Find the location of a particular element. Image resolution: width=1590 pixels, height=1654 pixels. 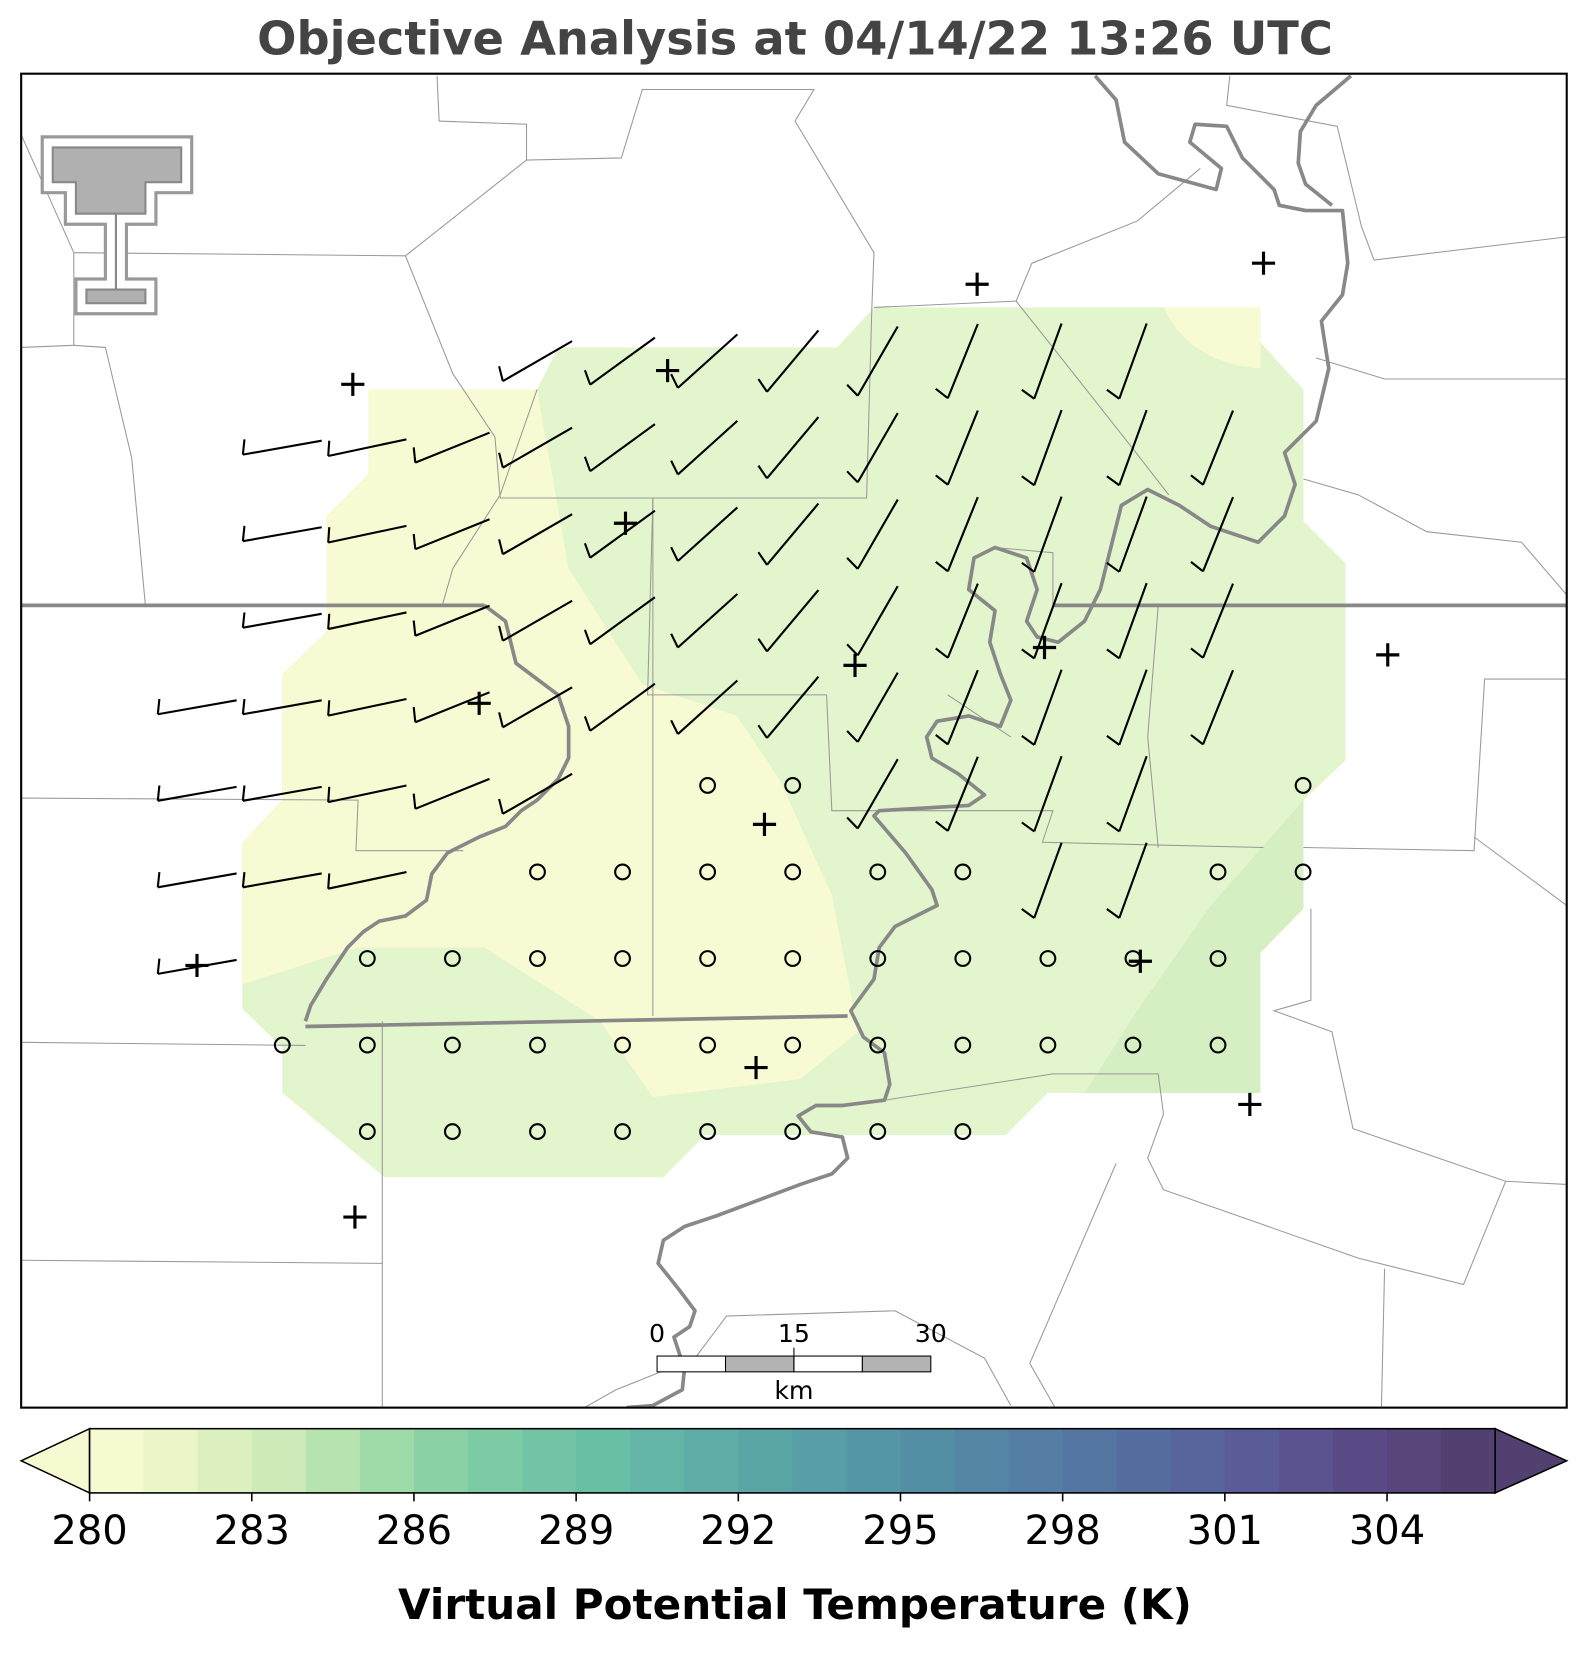

colorbar-tick-label: 283 is located at coordinates (252, 1531).